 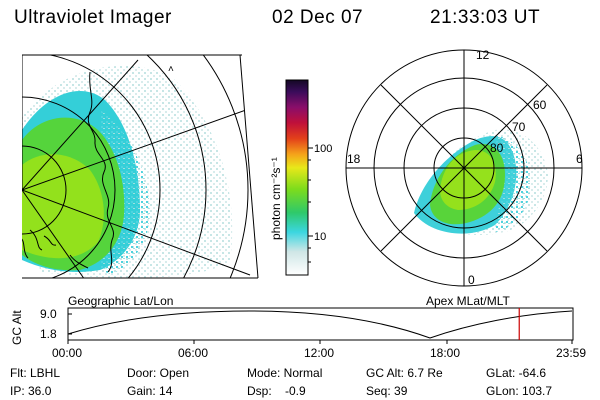 I want to click on info-flt: Flt: LBHL, so click(x=35, y=373).